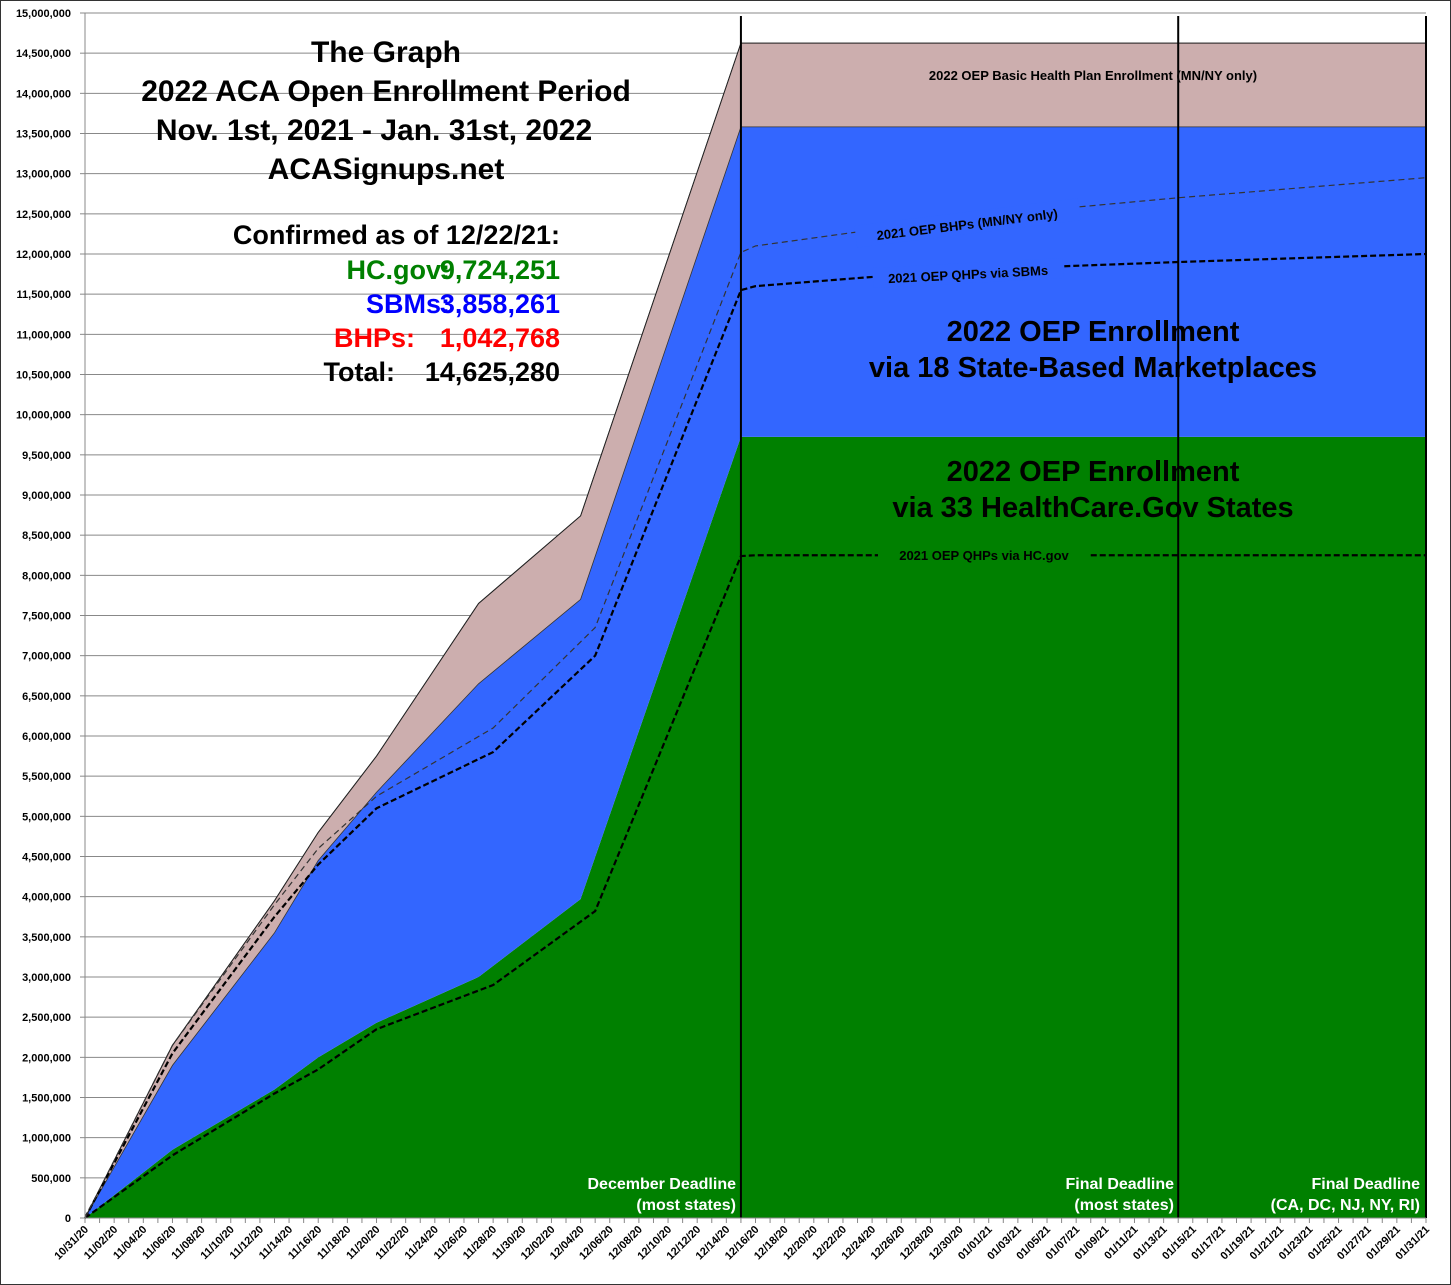 The width and height of the screenshot is (1451, 1285). What do you see at coordinates (492, 372) in the screenshot?
I see `confirmed-value: 14,625,280` at bounding box center [492, 372].